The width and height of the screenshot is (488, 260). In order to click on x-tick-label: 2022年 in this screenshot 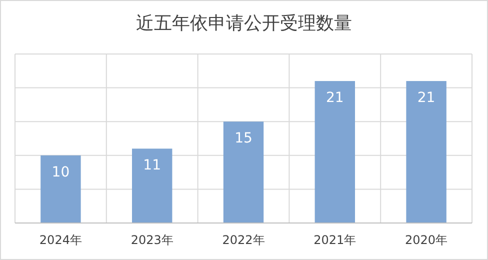, I will do `click(243, 240)`.